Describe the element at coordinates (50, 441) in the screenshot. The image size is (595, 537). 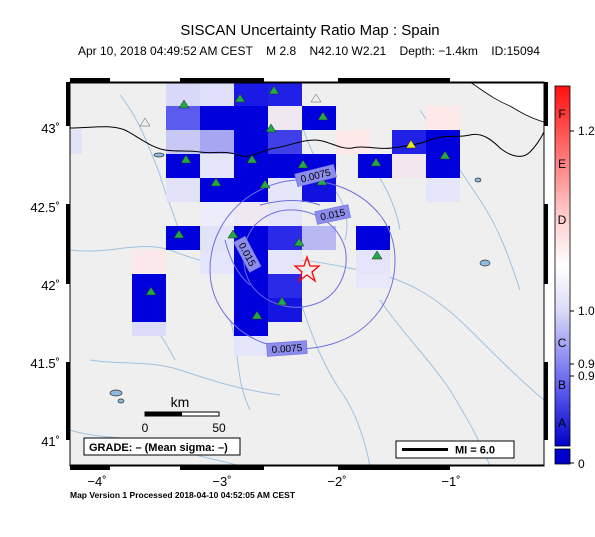
I see `y-tick-label: 41˚` at that location.